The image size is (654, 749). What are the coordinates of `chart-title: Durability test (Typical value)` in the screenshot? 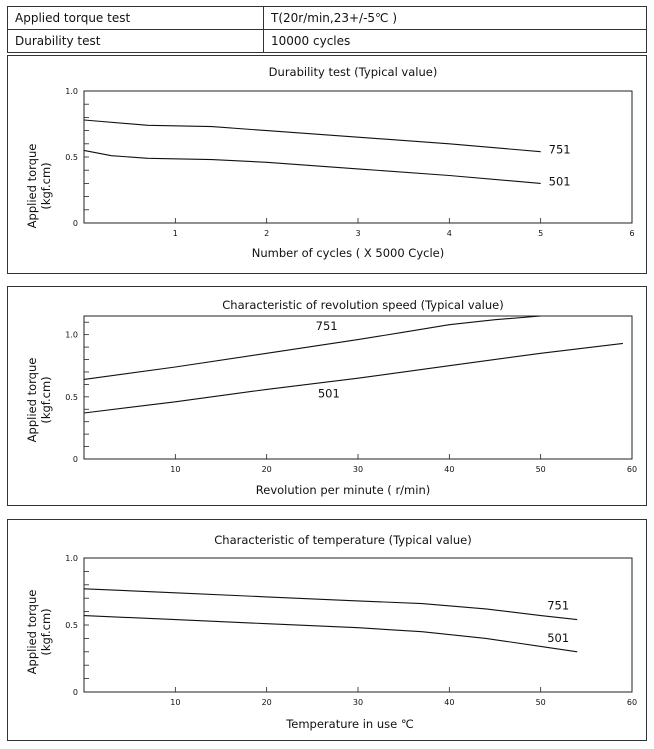 It's located at (353, 72).